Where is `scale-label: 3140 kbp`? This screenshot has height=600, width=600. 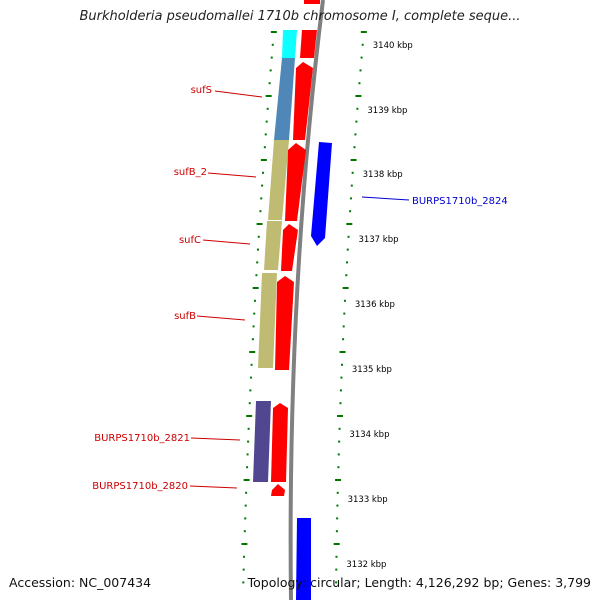
scale-label: 3140 kbp is located at coordinates (393, 46).